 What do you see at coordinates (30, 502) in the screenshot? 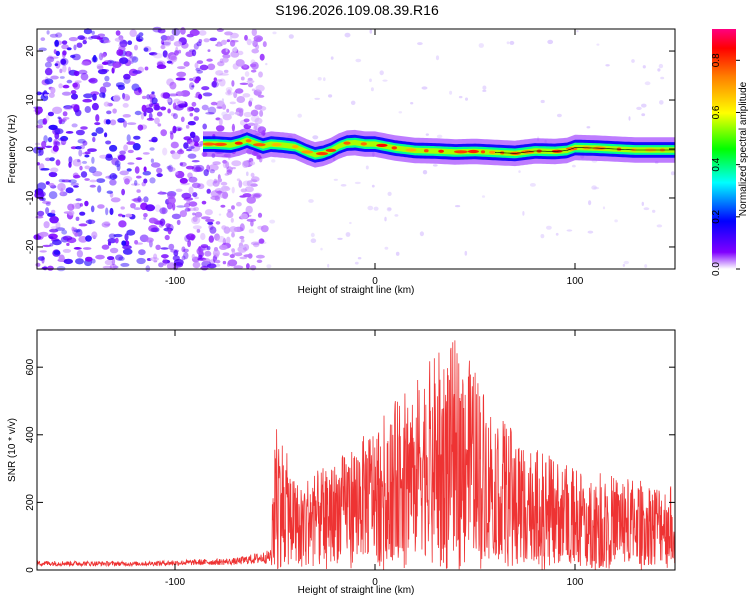
I see `y-tick-label: 200` at bounding box center [30, 502].